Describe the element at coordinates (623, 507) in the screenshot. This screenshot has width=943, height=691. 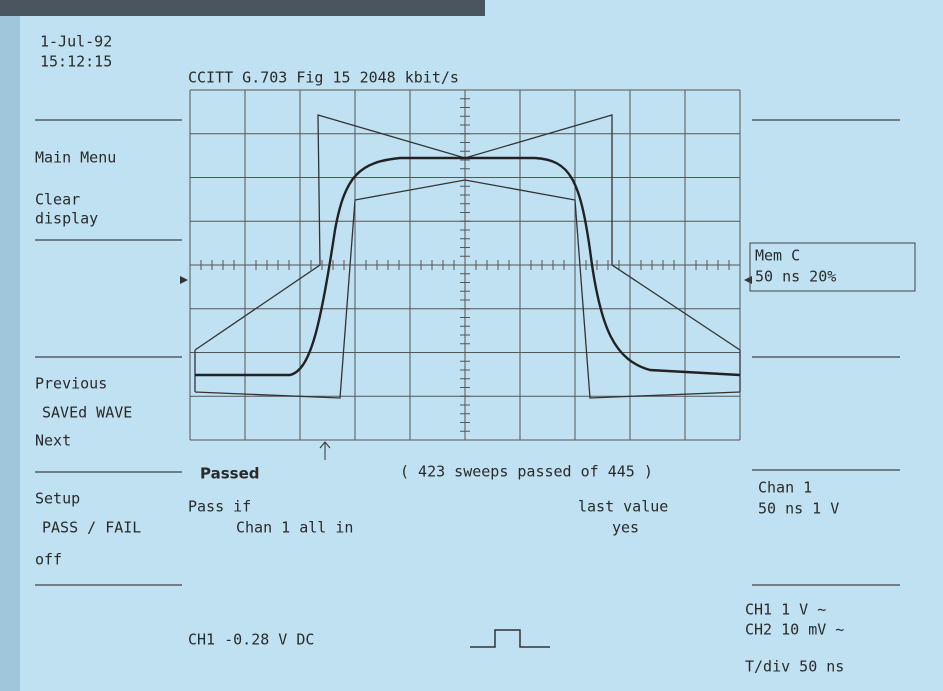
I see `mode: last value` at that location.